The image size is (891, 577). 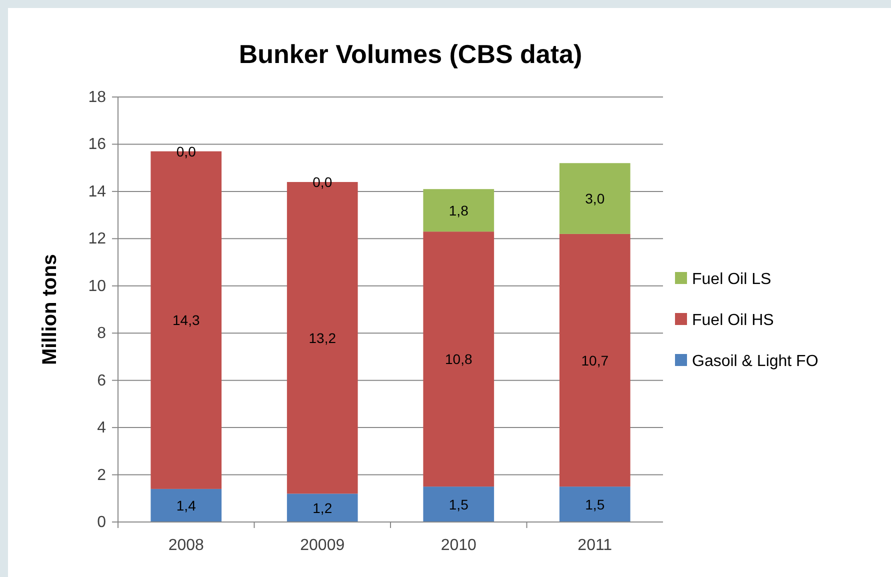 I want to click on data-label: 13,2, so click(x=322, y=338).